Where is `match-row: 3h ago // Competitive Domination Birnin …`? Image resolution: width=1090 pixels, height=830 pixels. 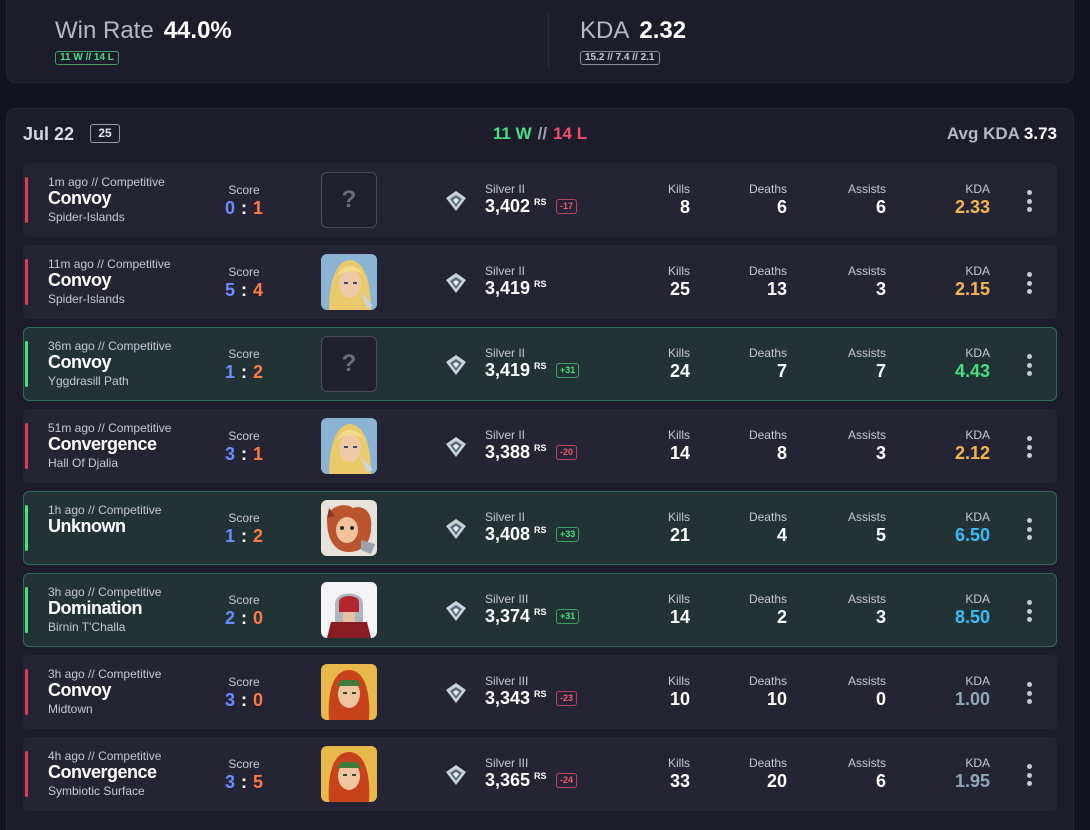 match-row: 3h ago // Competitive Domination Birnin … is located at coordinates (540, 610).